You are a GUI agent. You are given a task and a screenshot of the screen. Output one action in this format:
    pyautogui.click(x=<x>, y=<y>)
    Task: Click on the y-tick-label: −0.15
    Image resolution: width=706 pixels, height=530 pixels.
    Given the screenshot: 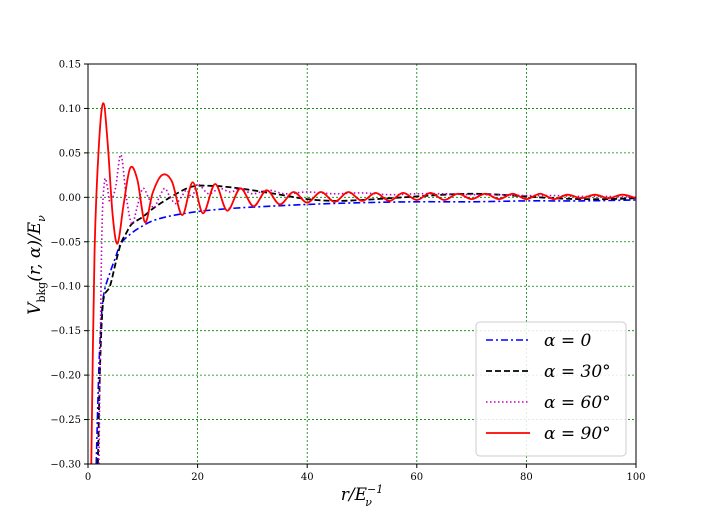 What is the action you would take?
    pyautogui.click(x=65, y=331)
    